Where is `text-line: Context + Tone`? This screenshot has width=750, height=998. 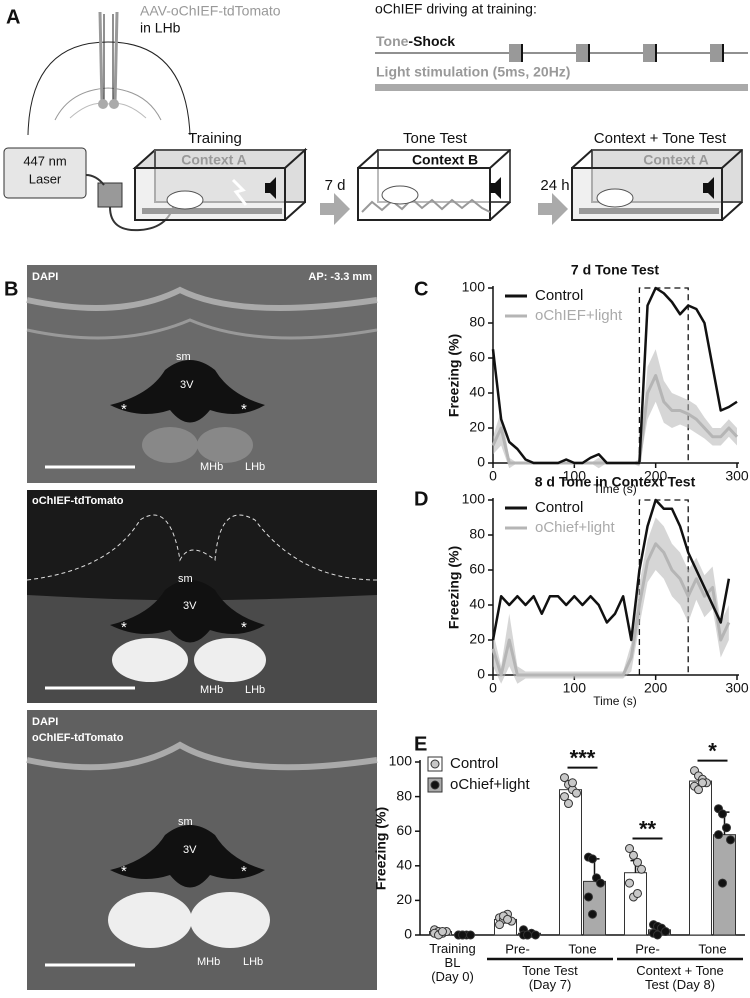
text-line: Context + Tone is located at coordinates (680, 970).